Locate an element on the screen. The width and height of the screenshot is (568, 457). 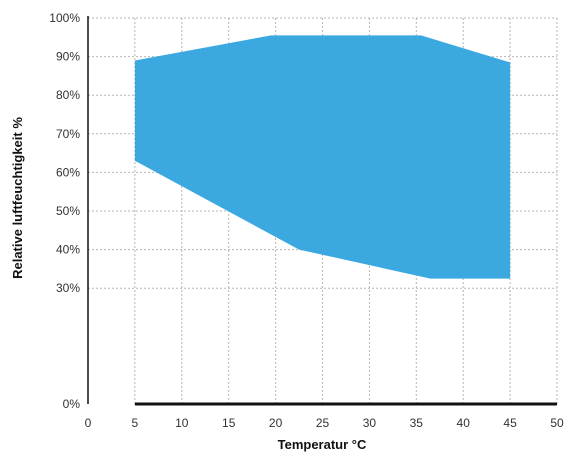
y-tick-label: 50% is located at coordinates (68, 211).